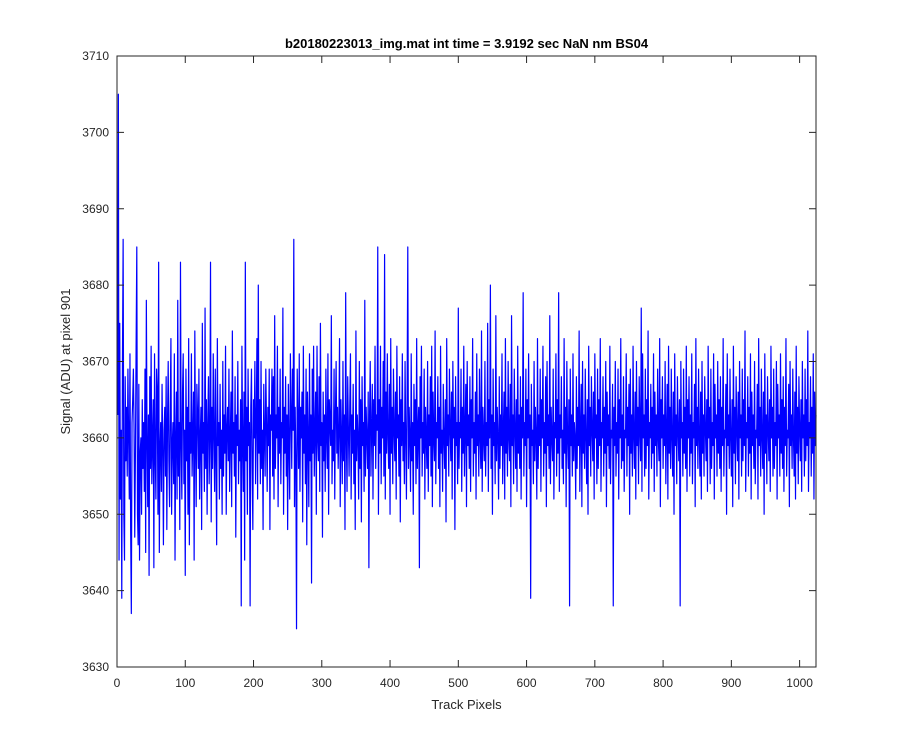 The image size is (900, 750). What do you see at coordinates (95, 209) in the screenshot?
I see `y-tick-label: 3690` at bounding box center [95, 209].